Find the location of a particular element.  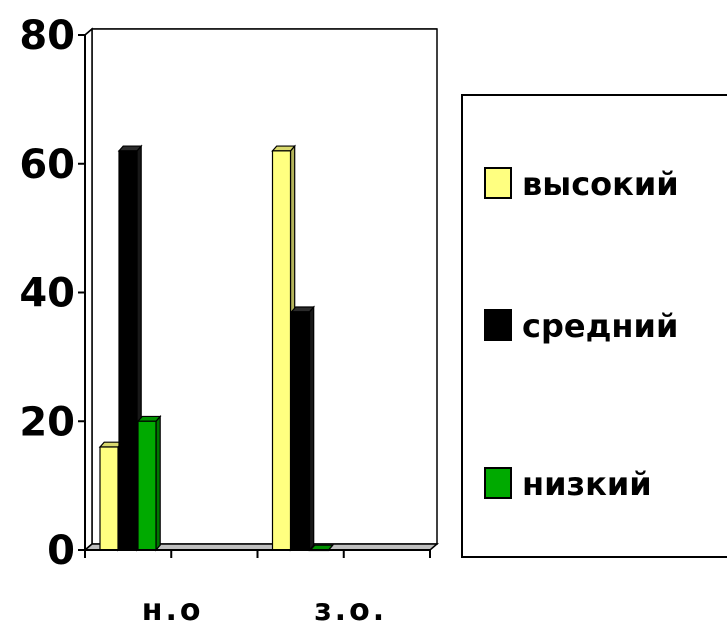

x-axis-categories: н.о з.о. is located at coordinates (257, 588).